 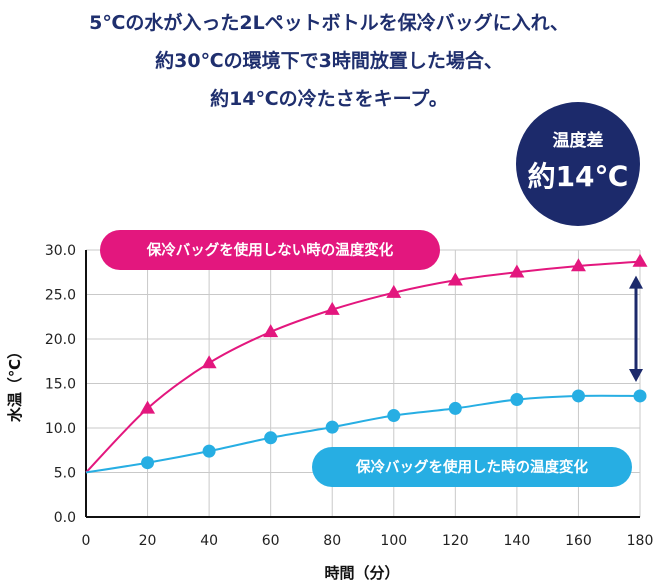 What do you see at coordinates (640, 541) in the screenshot?
I see `x-tick-9: 180` at bounding box center [640, 541].